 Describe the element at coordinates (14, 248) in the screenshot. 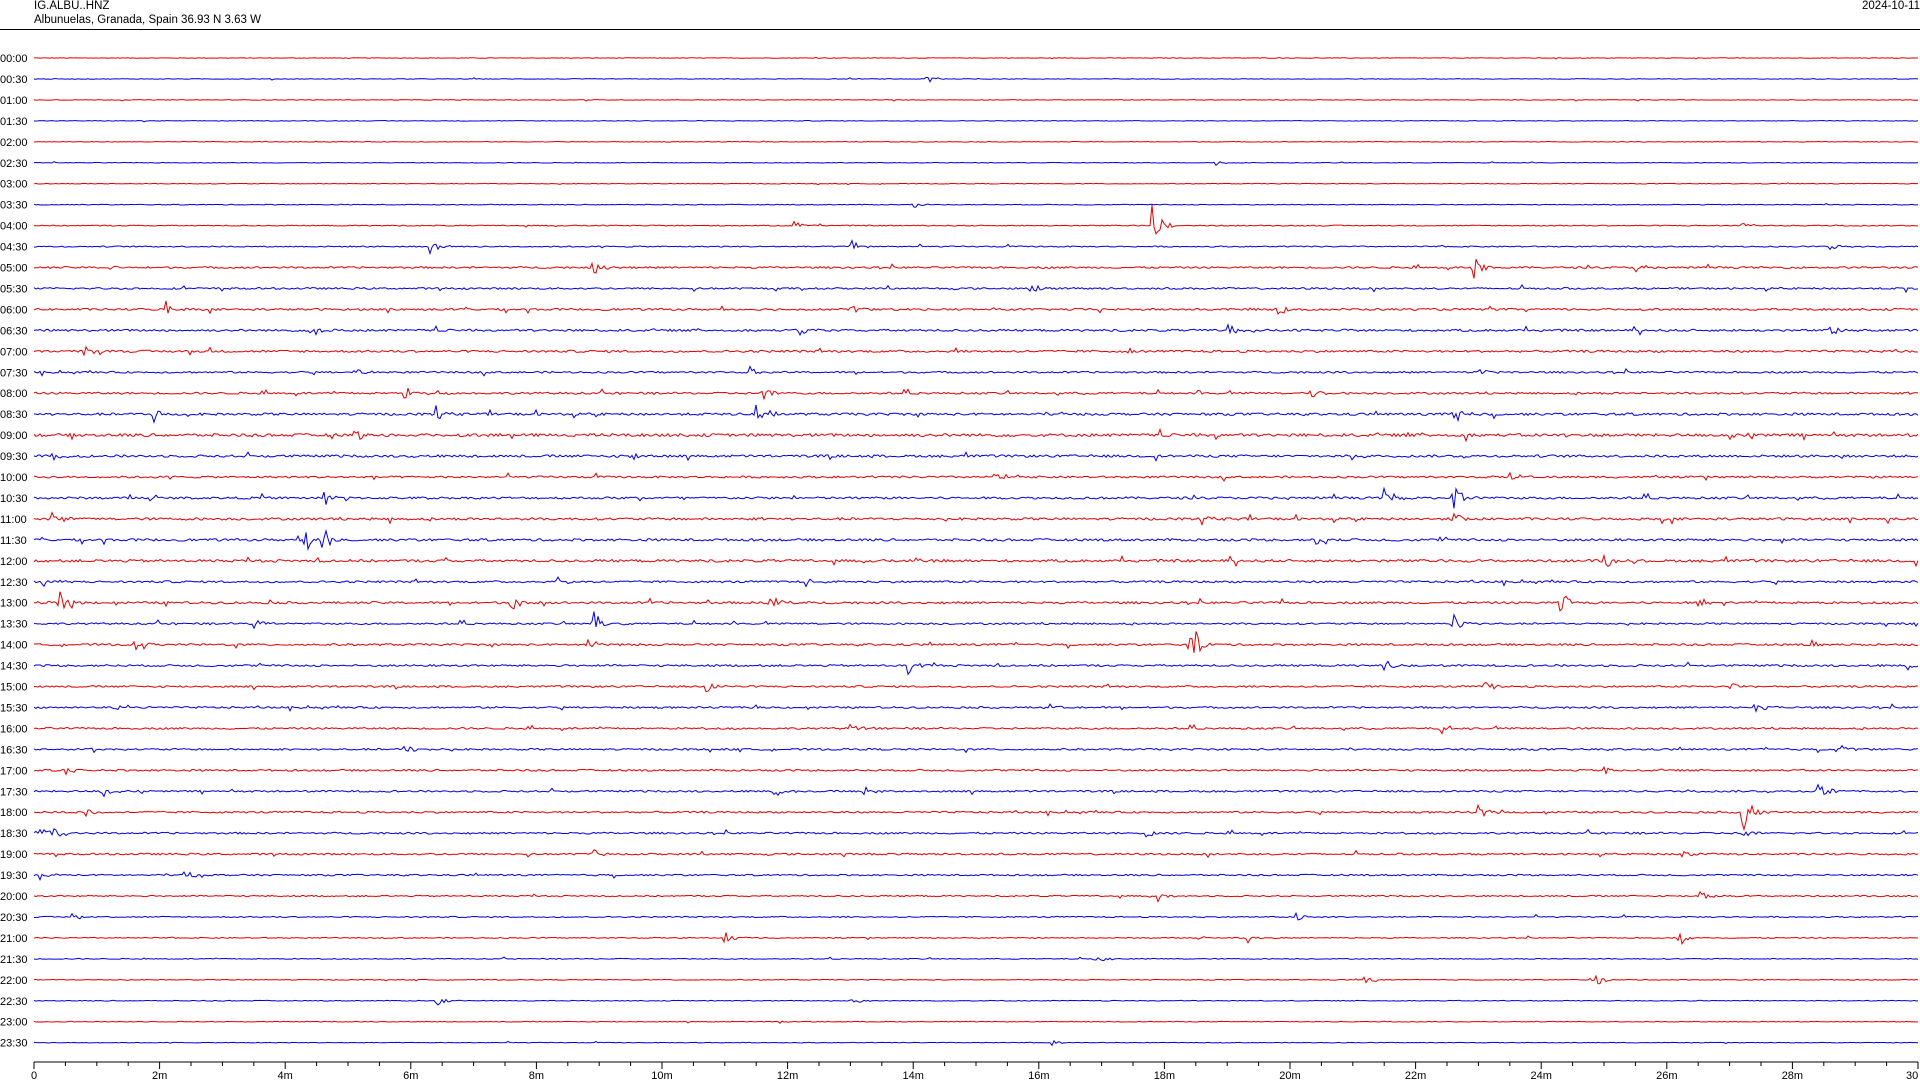

I see `row-time-label: 04:30` at that location.